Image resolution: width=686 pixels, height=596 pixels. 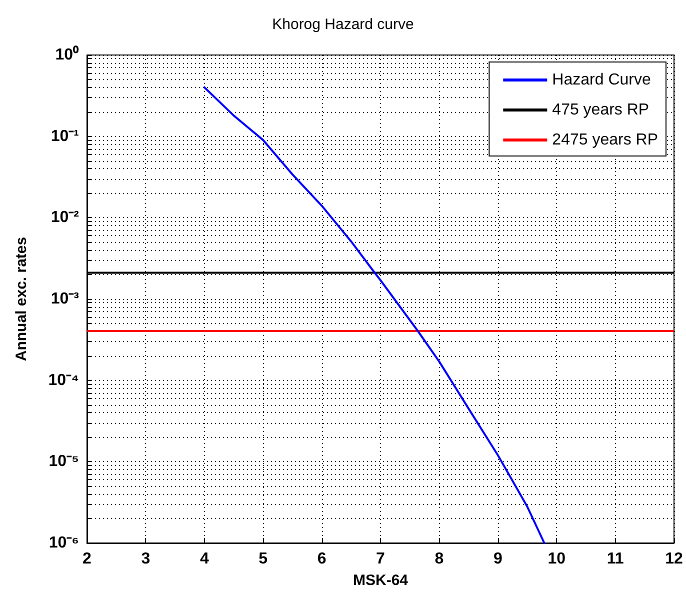 What do you see at coordinates (615, 559) in the screenshot?
I see `x-tick-label: 11` at bounding box center [615, 559].